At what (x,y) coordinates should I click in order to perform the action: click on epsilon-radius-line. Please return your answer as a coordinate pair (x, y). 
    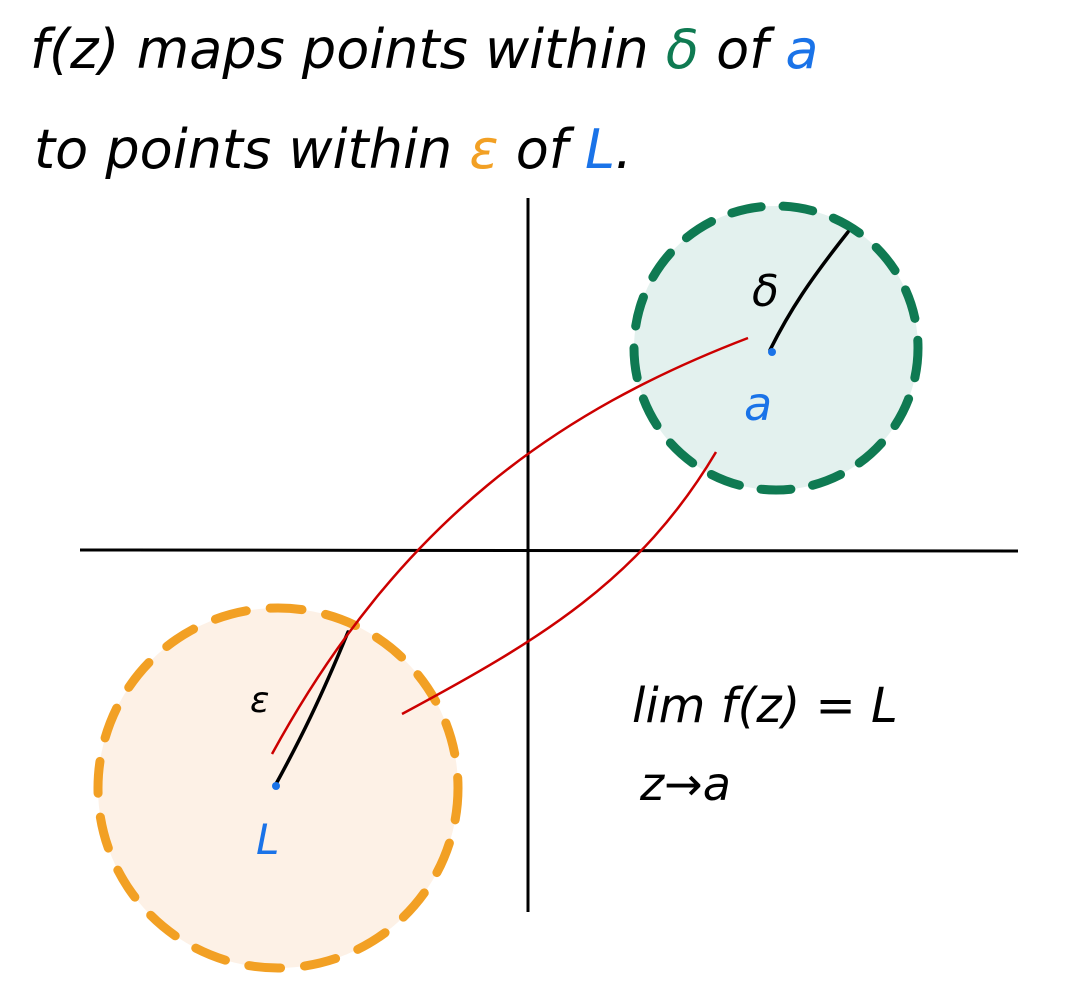
    Looking at the image, I should click on (312, 708).